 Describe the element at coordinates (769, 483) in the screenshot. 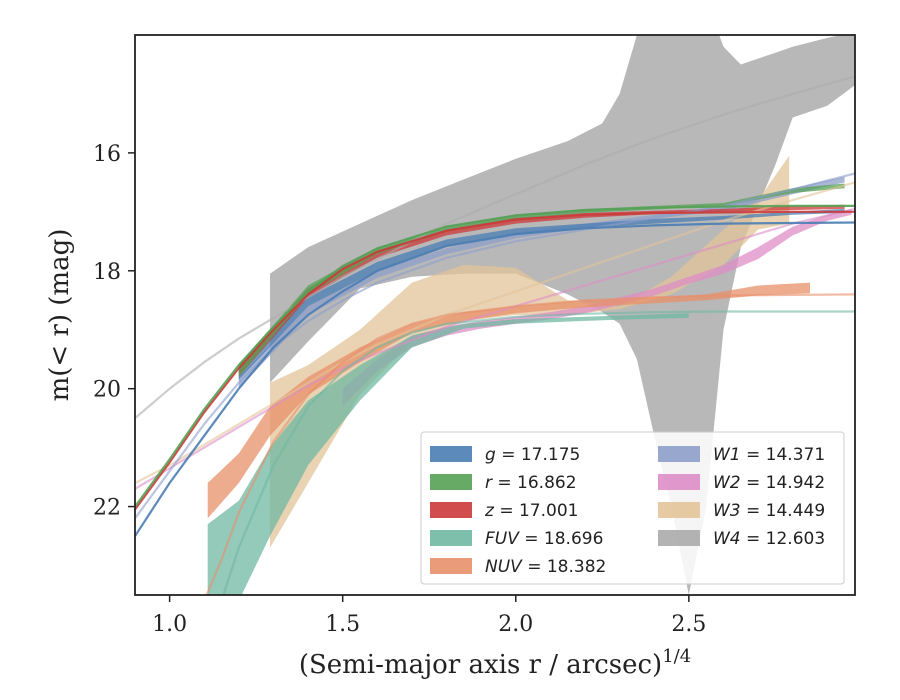

I see `legend-label-w2: W2 = 14.942` at that location.